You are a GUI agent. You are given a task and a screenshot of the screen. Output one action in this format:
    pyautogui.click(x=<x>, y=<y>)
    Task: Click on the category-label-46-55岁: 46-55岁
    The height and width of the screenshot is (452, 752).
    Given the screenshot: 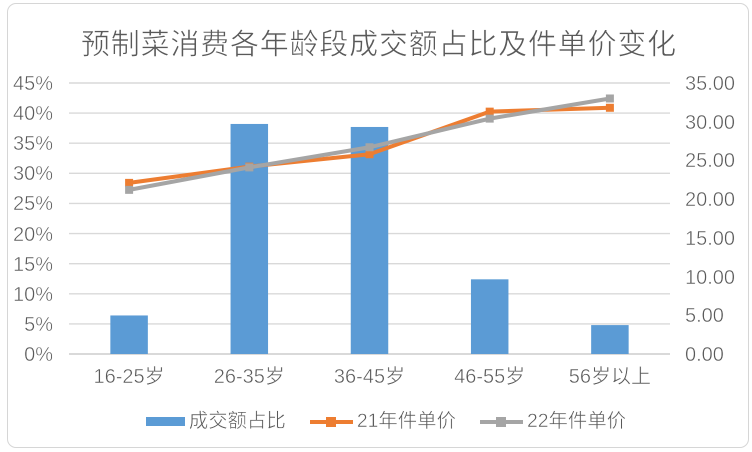 What is the action you would take?
    pyautogui.click(x=490, y=377)
    